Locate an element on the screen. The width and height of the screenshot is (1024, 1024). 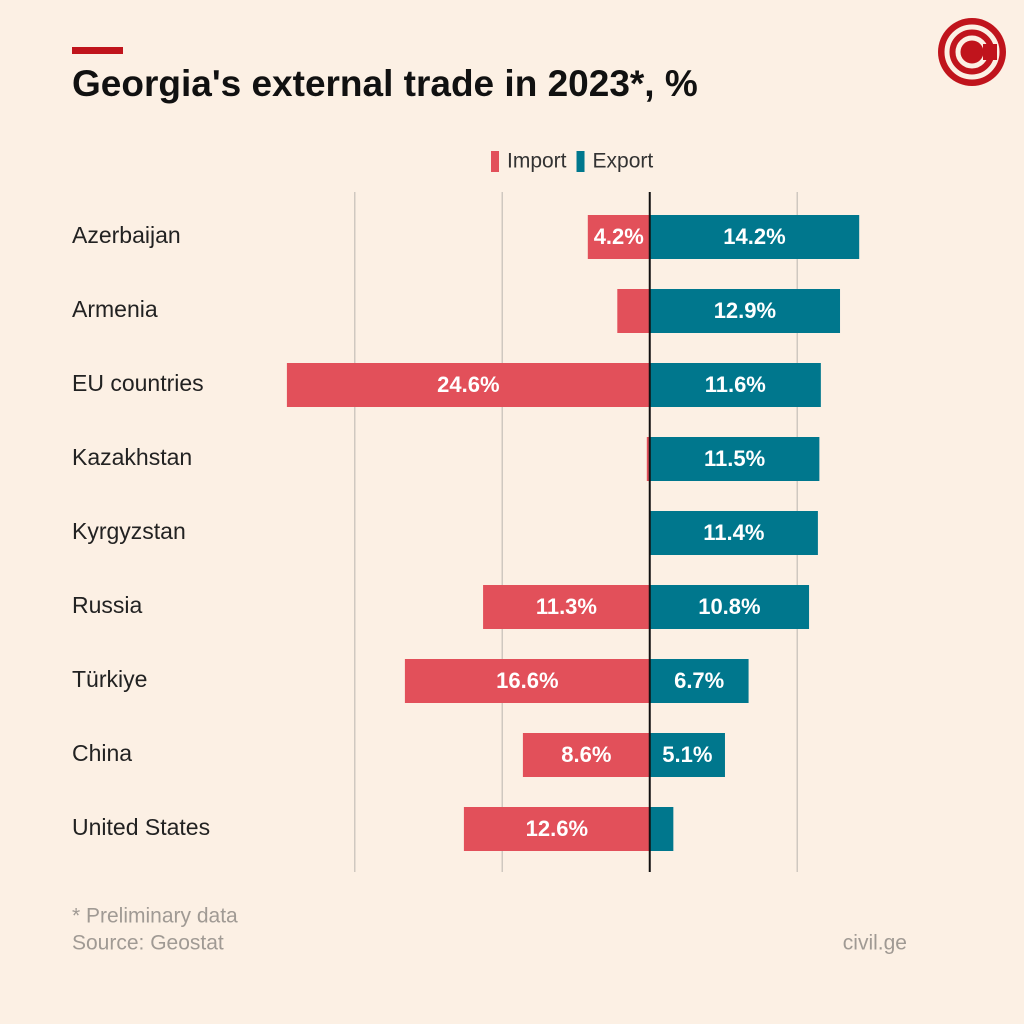
value-label: 8.6% is located at coordinates (586, 754).